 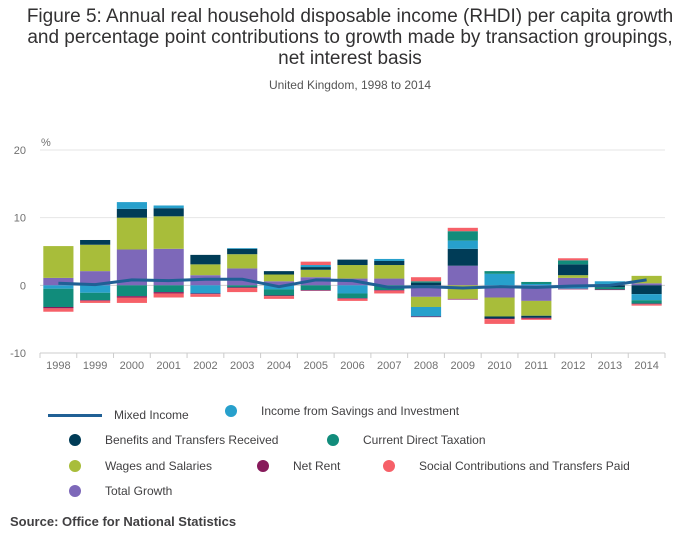 I want to click on bar-benefits-and-transfers-received-2005, so click(x=315, y=268).